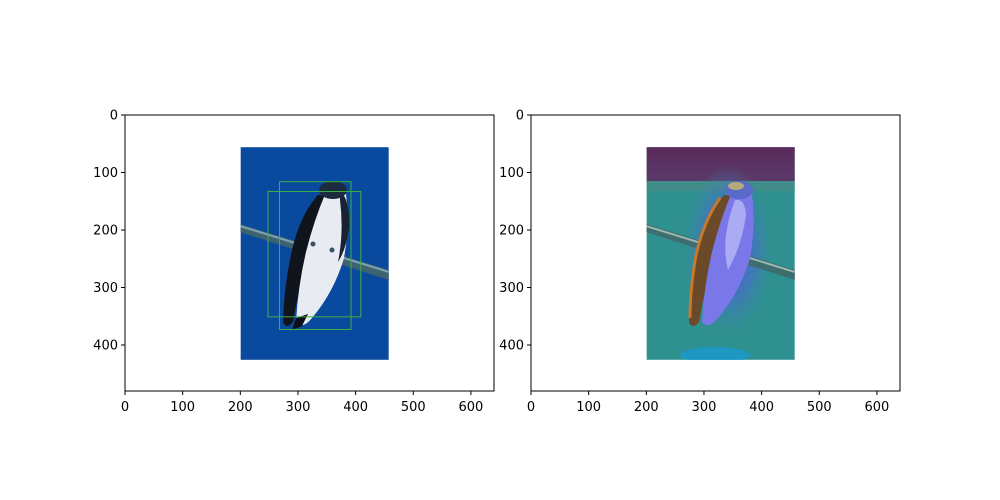  Describe the element at coordinates (705, 258) in the screenshot. I see `right-bird-wing-edge` at that location.